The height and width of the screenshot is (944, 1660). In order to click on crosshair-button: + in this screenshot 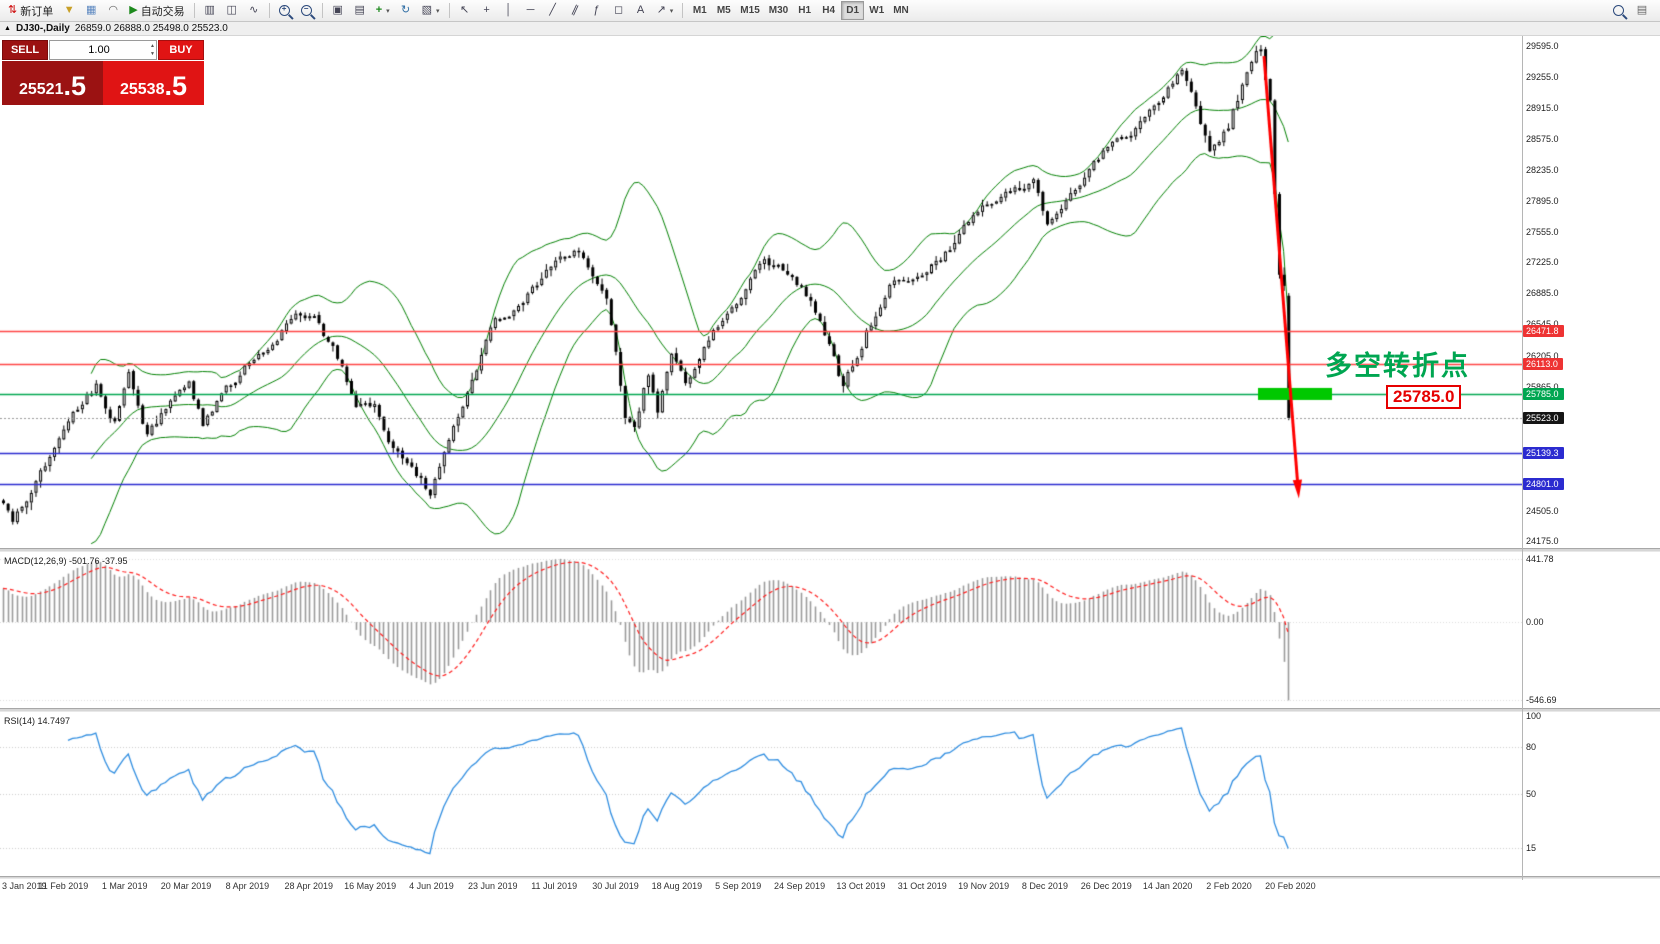, I will do `click(487, 10)`.